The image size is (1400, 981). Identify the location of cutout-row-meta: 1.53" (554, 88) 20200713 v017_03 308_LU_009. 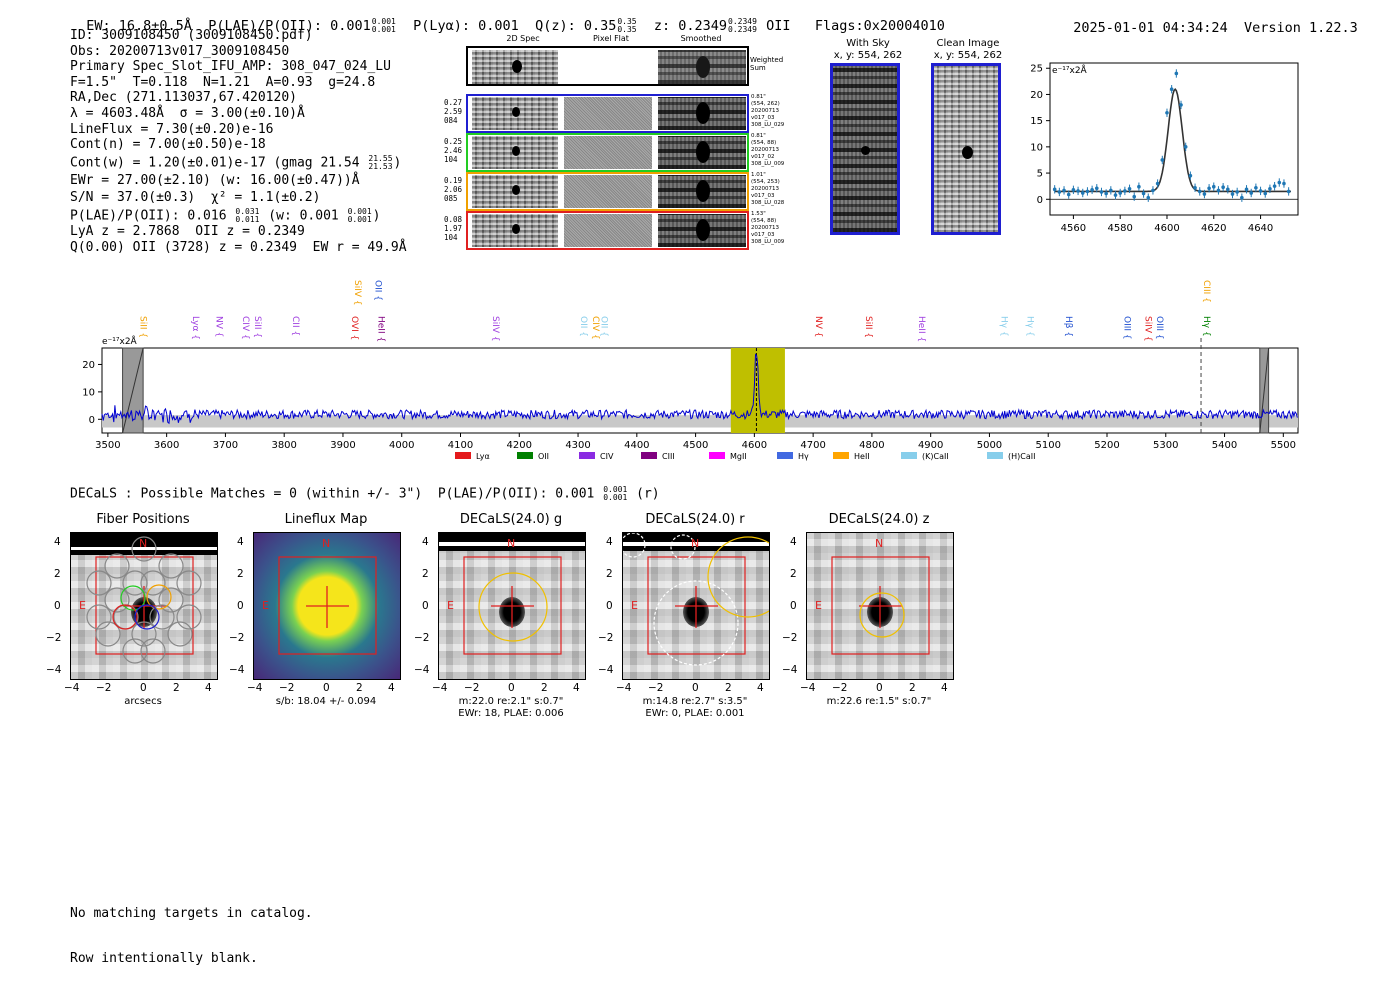
(767, 228).